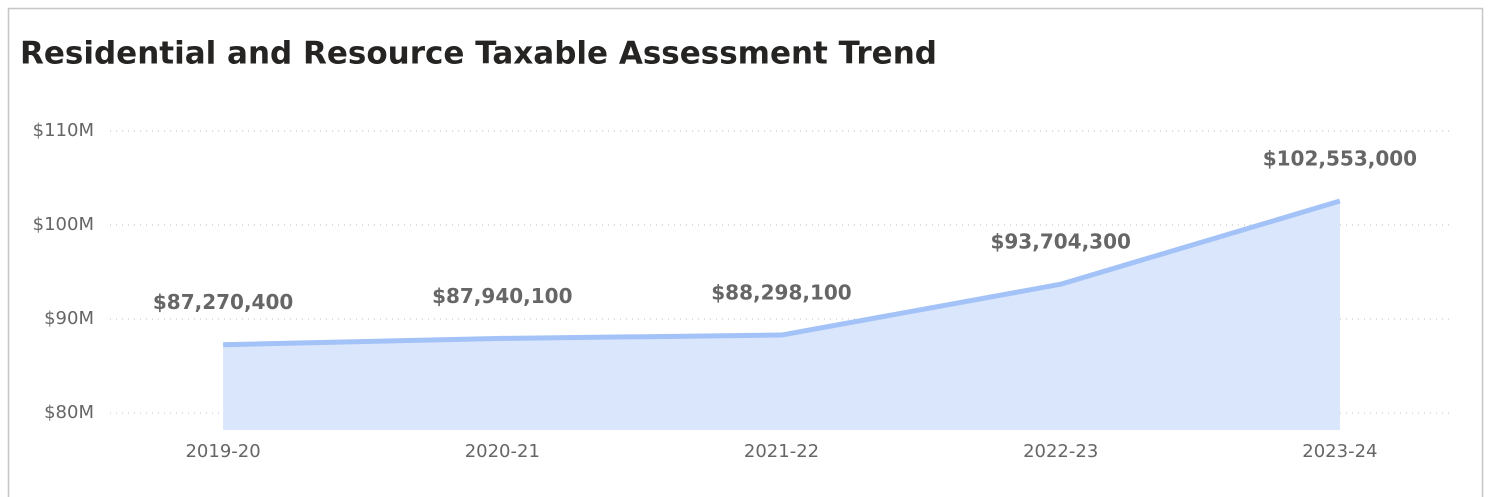 This screenshot has width=1490, height=497. I want to click on y-tick-label: $90M, so click(69, 318).